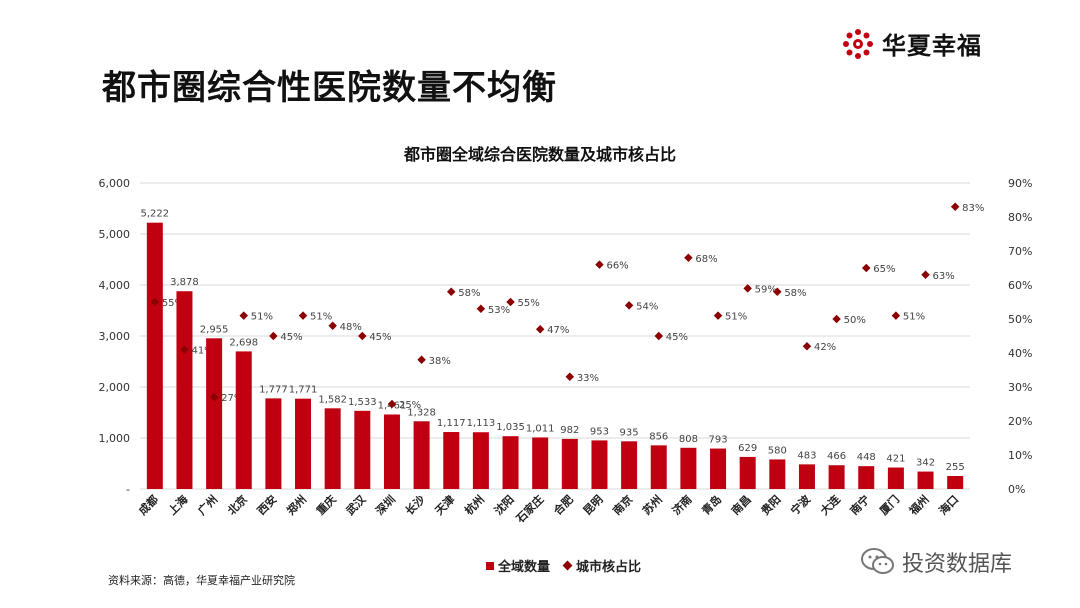  Describe the element at coordinates (747, 448) in the screenshot. I see `bar-data-label: 629` at that location.